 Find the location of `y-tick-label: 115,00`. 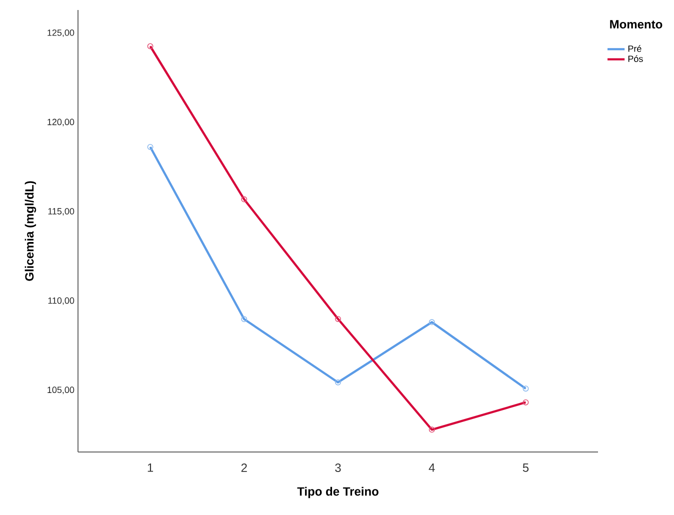

y-tick-label: 115,00 is located at coordinates (61, 212).